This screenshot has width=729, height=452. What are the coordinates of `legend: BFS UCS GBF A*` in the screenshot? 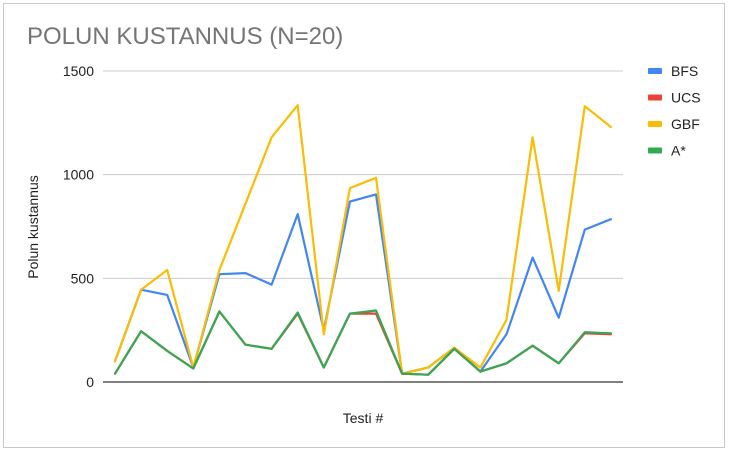 It's located at (674, 111).